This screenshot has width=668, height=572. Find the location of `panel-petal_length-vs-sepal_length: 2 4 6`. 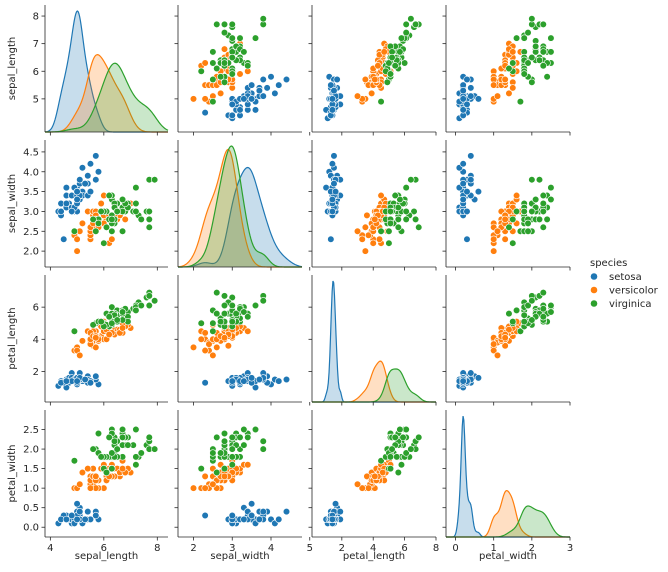

panel-petal_length-vs-sepal_length: 2 4 6 is located at coordinates (100, 340).